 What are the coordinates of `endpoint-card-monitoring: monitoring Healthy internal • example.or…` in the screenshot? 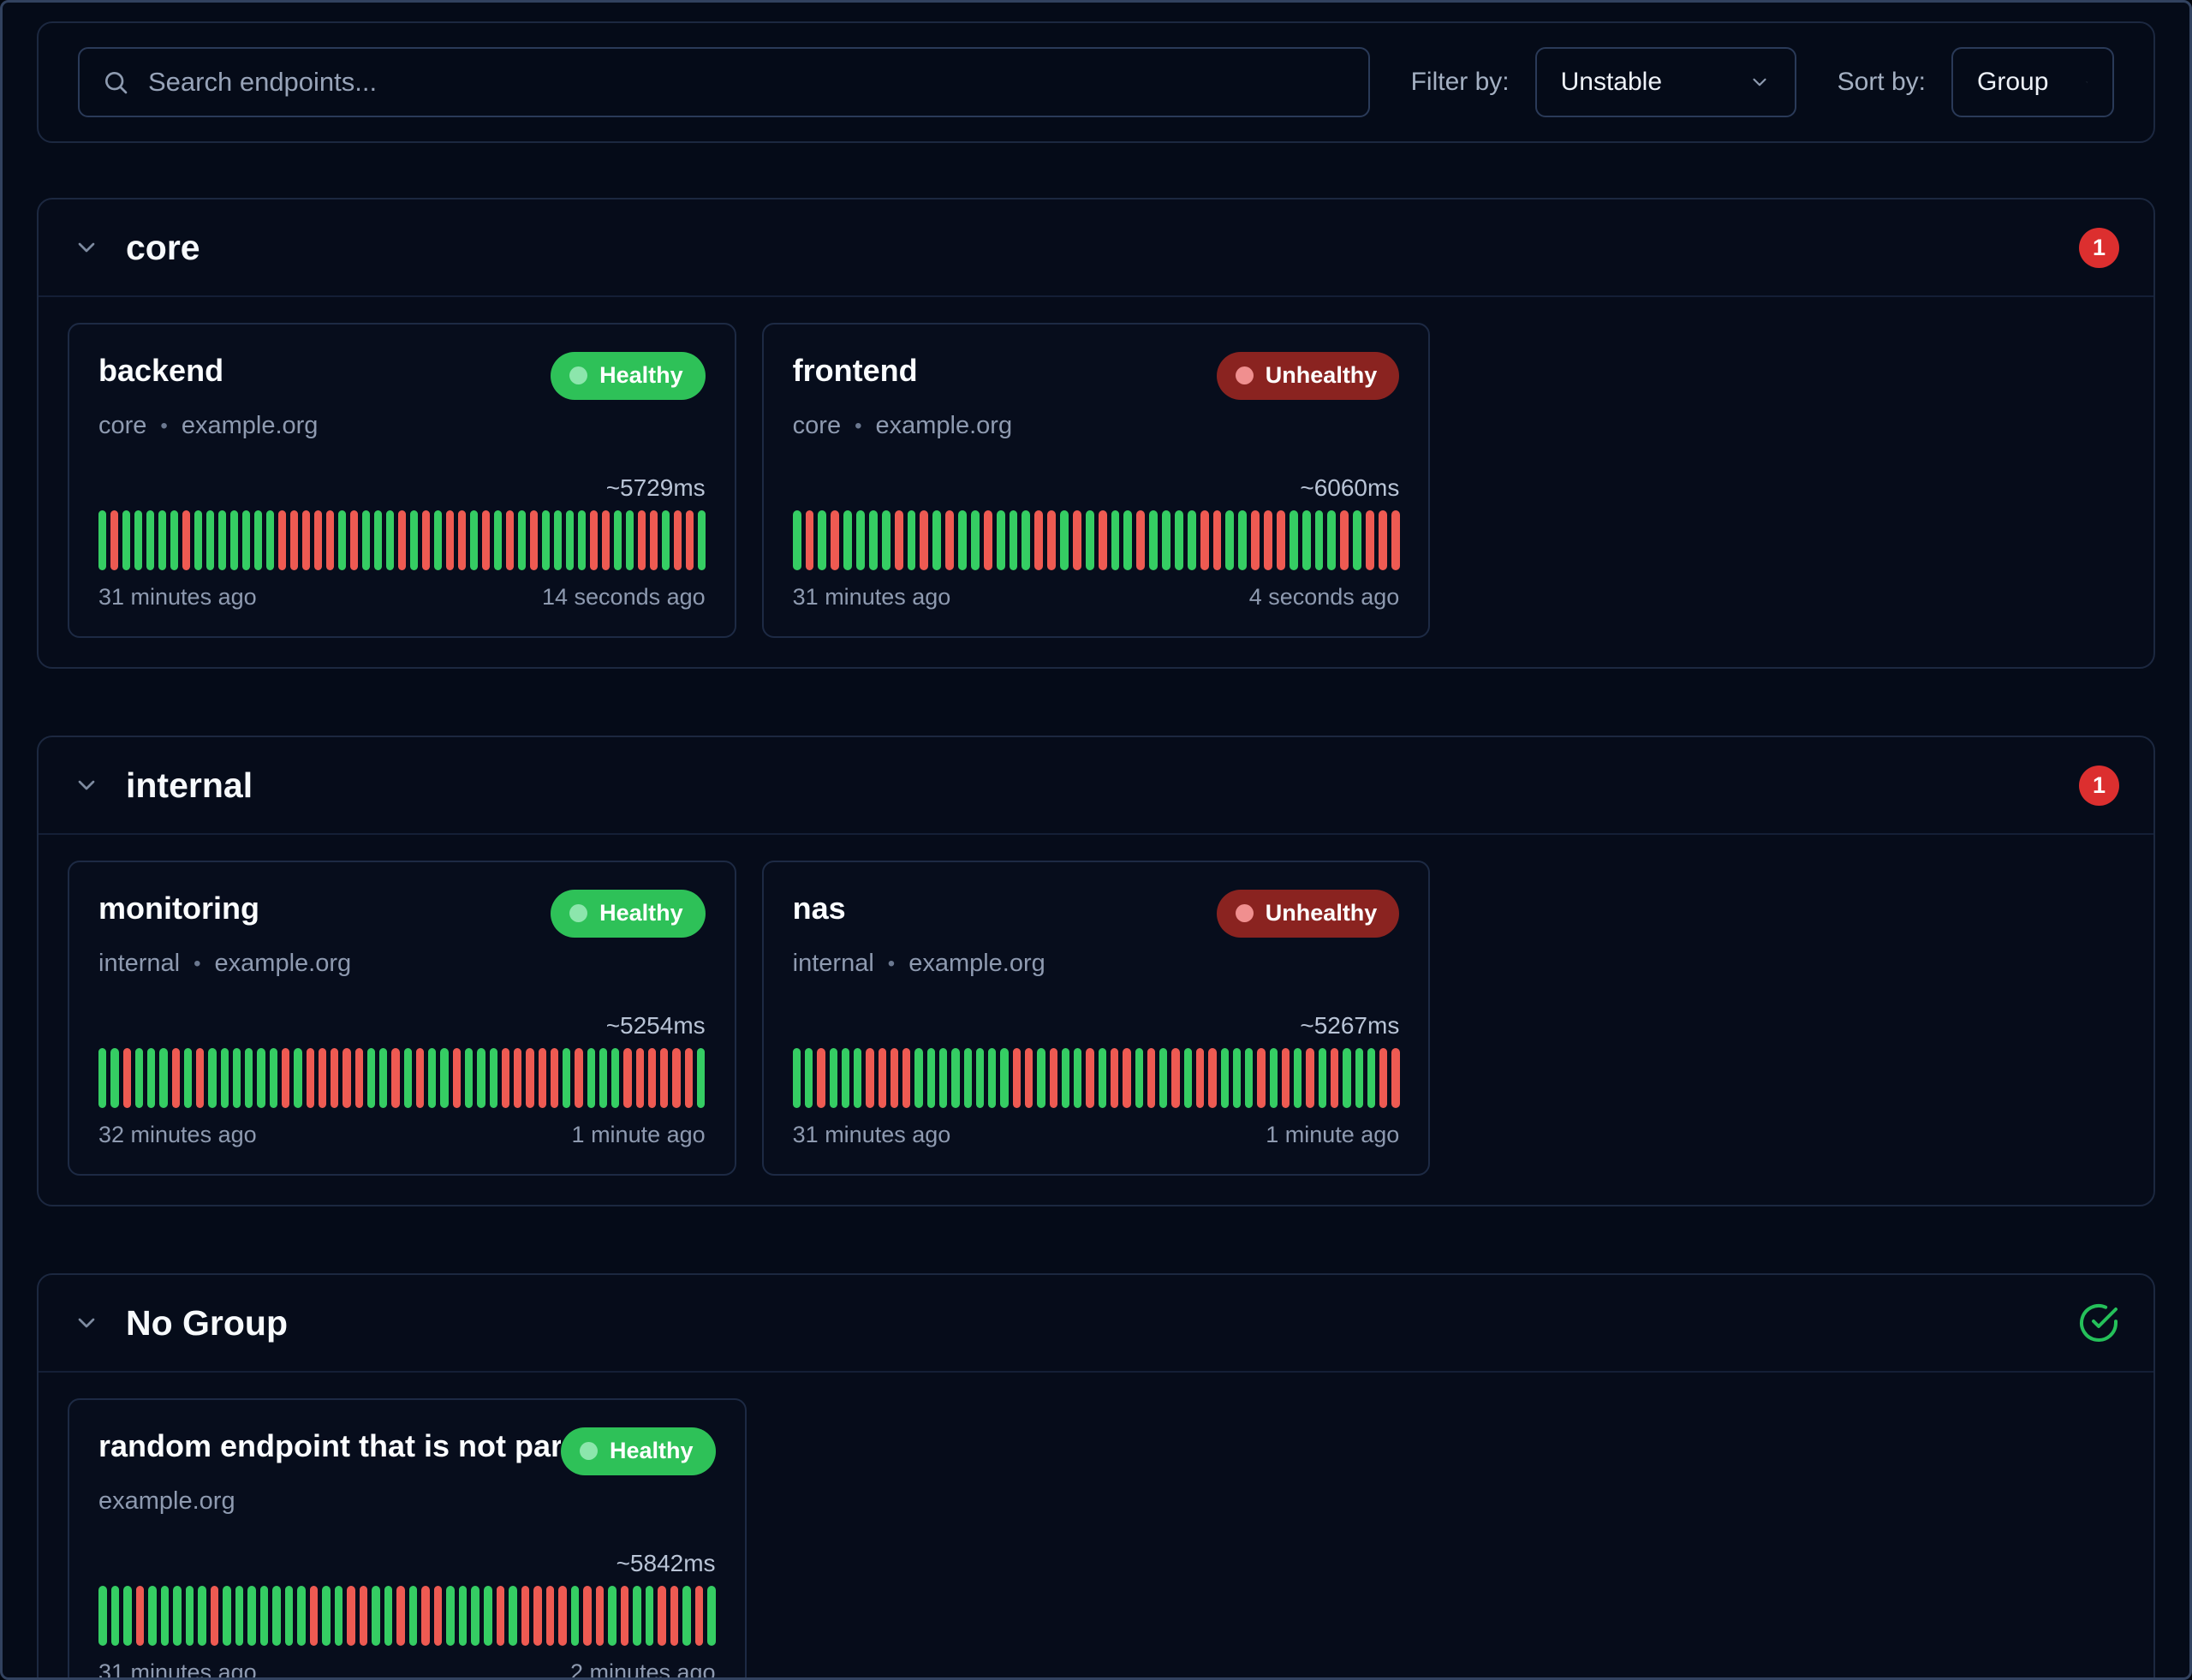 It's located at (402, 1019).